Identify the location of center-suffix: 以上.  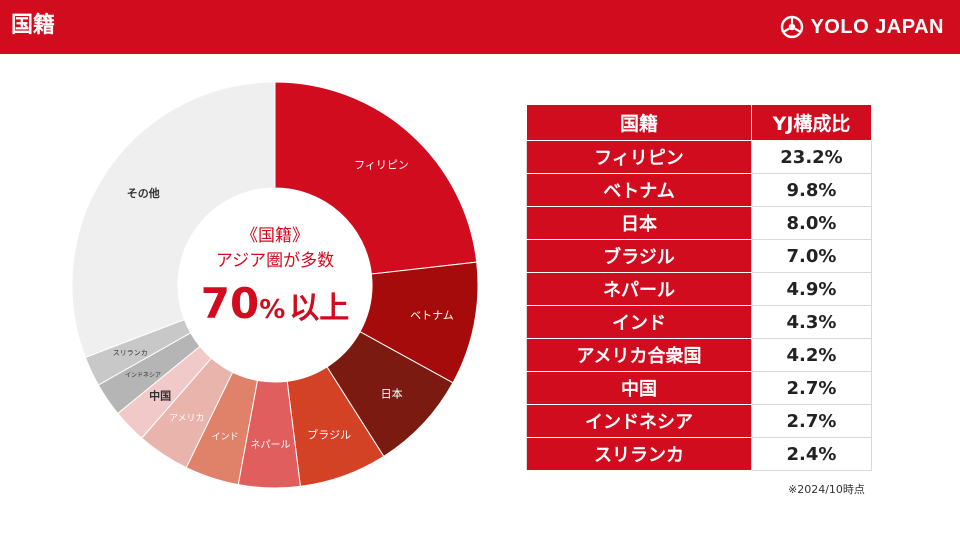
(319, 308).